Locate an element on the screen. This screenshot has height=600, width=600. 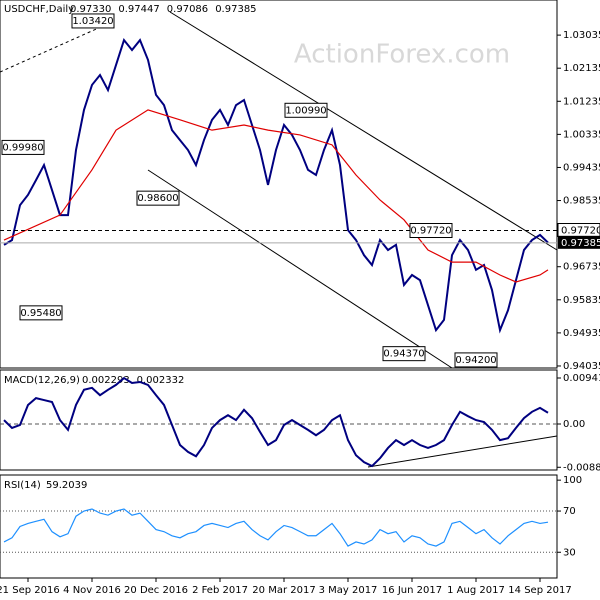
y-tick-label: 1.02135 is located at coordinates (581, 68).